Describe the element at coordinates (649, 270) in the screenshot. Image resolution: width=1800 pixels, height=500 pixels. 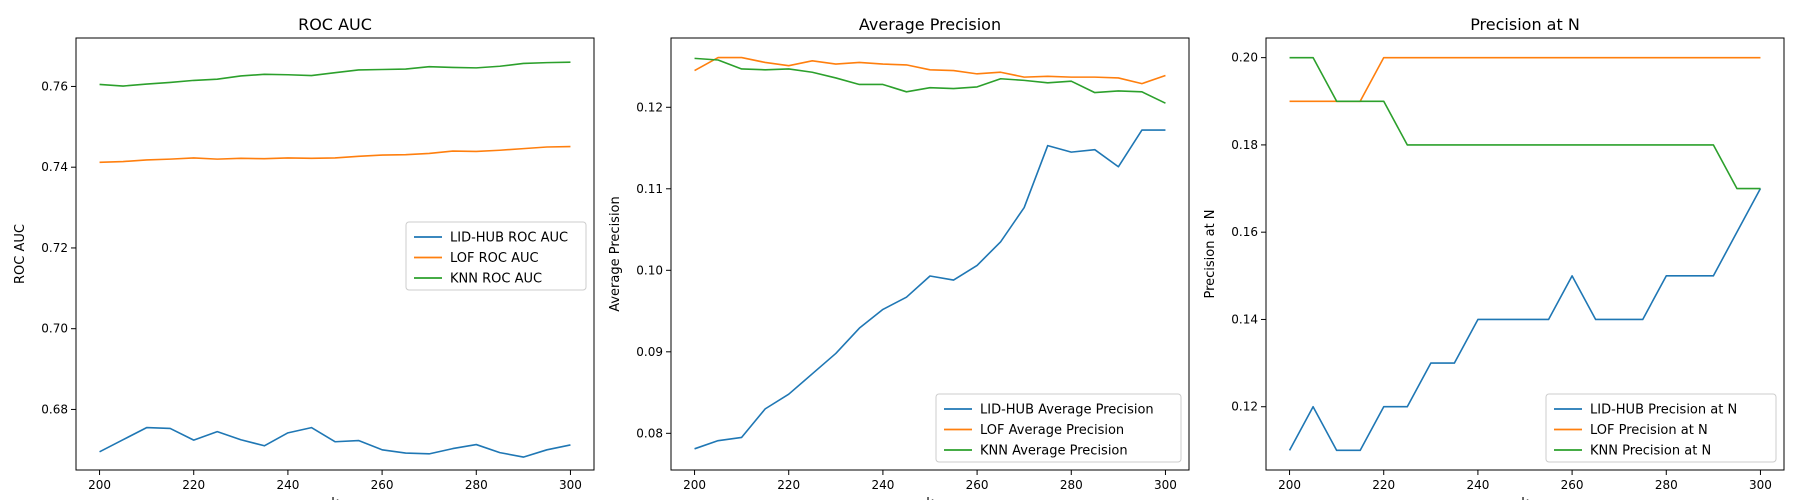
I see `y-tick-label: 0.10` at that location.